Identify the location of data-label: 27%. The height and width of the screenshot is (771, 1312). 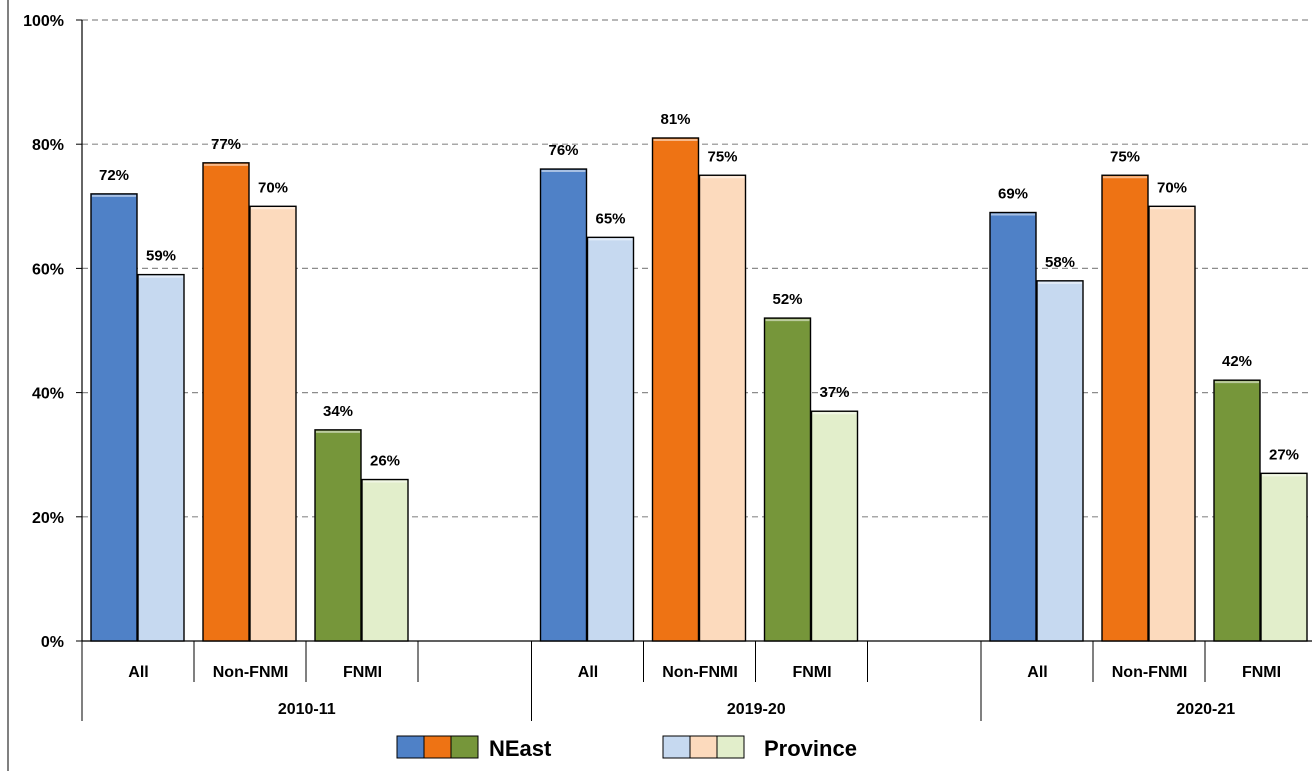
(1284, 454).